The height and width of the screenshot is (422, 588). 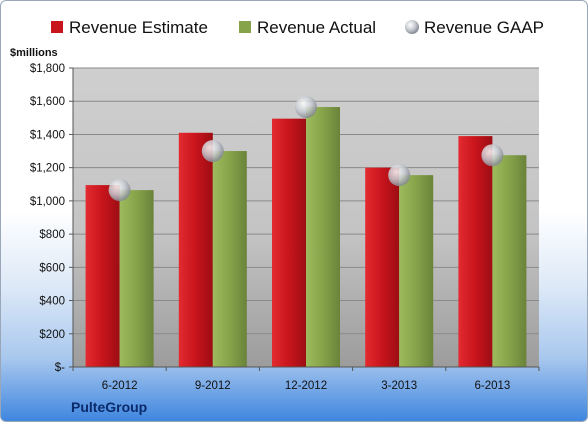 What do you see at coordinates (316, 27) in the screenshot?
I see `legend-label: Revenue Actual` at bounding box center [316, 27].